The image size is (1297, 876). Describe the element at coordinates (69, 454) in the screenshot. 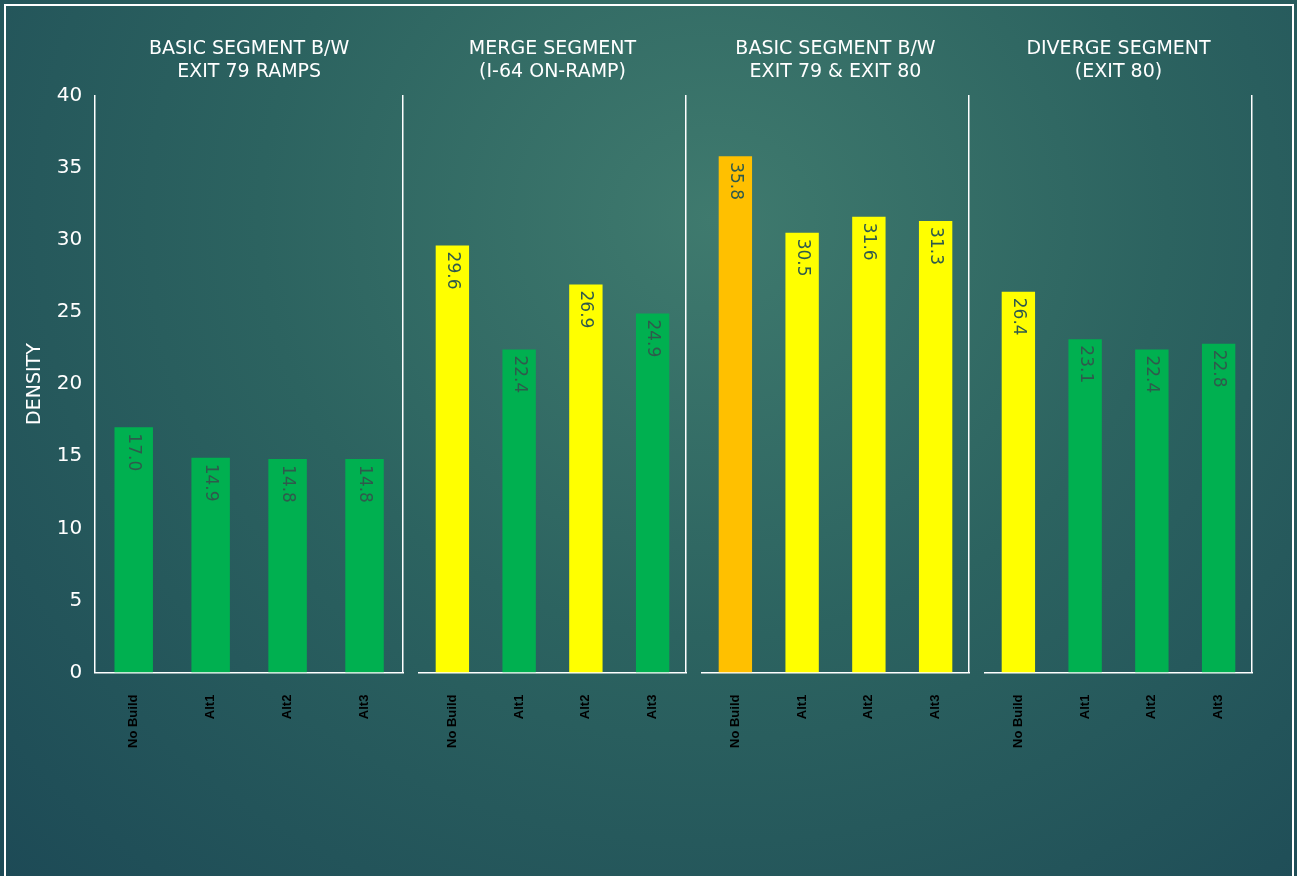

I see `y-tick-label: 15` at that location.